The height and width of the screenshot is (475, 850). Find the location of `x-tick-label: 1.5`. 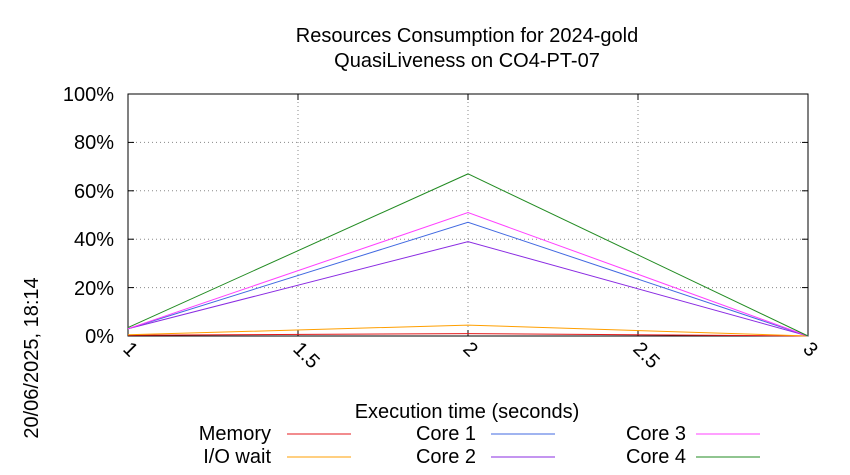

x-tick-label: 1.5 is located at coordinates (305, 355).